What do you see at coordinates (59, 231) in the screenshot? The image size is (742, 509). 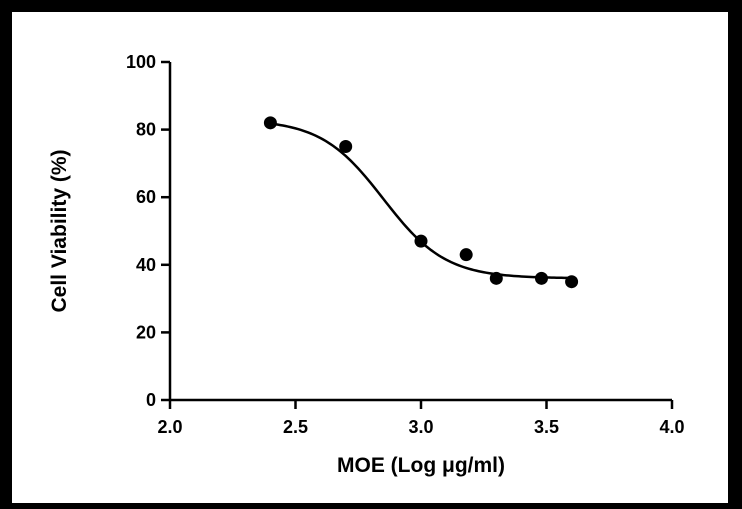 I see `y-axis-title: Cell Viability (%)` at bounding box center [59, 231].